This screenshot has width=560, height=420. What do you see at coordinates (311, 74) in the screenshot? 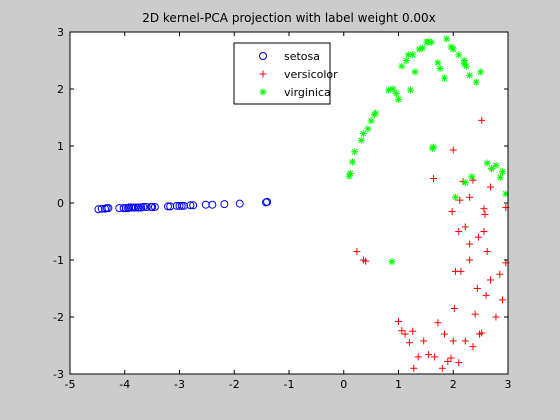
I see `legend-label: versicolor` at bounding box center [311, 74].